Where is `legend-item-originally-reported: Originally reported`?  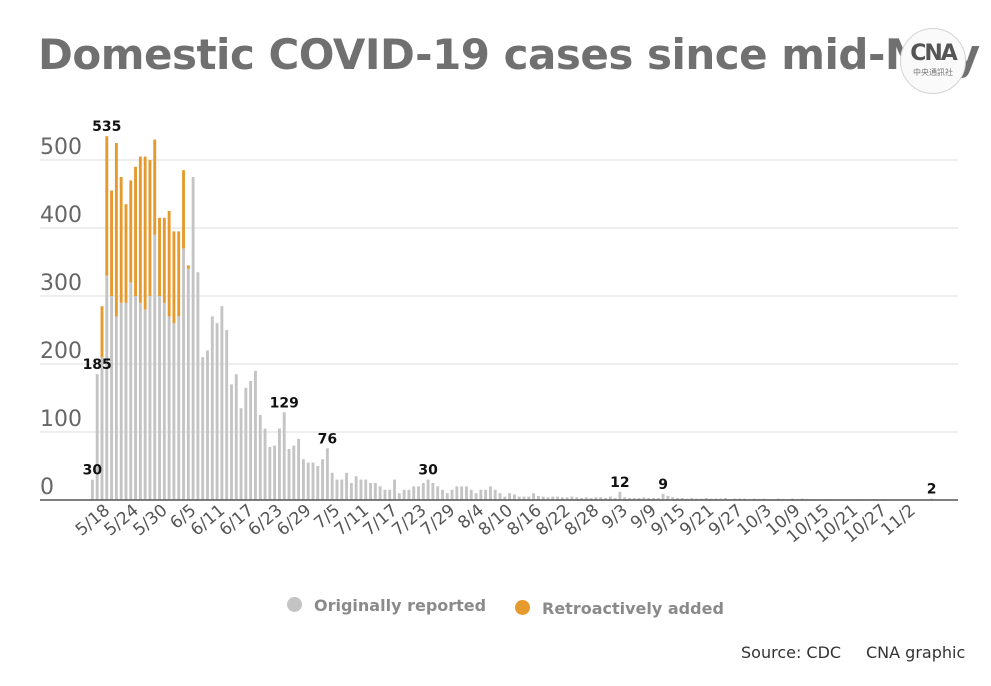 legend-item-originally-reported: Originally reported is located at coordinates (386, 605).